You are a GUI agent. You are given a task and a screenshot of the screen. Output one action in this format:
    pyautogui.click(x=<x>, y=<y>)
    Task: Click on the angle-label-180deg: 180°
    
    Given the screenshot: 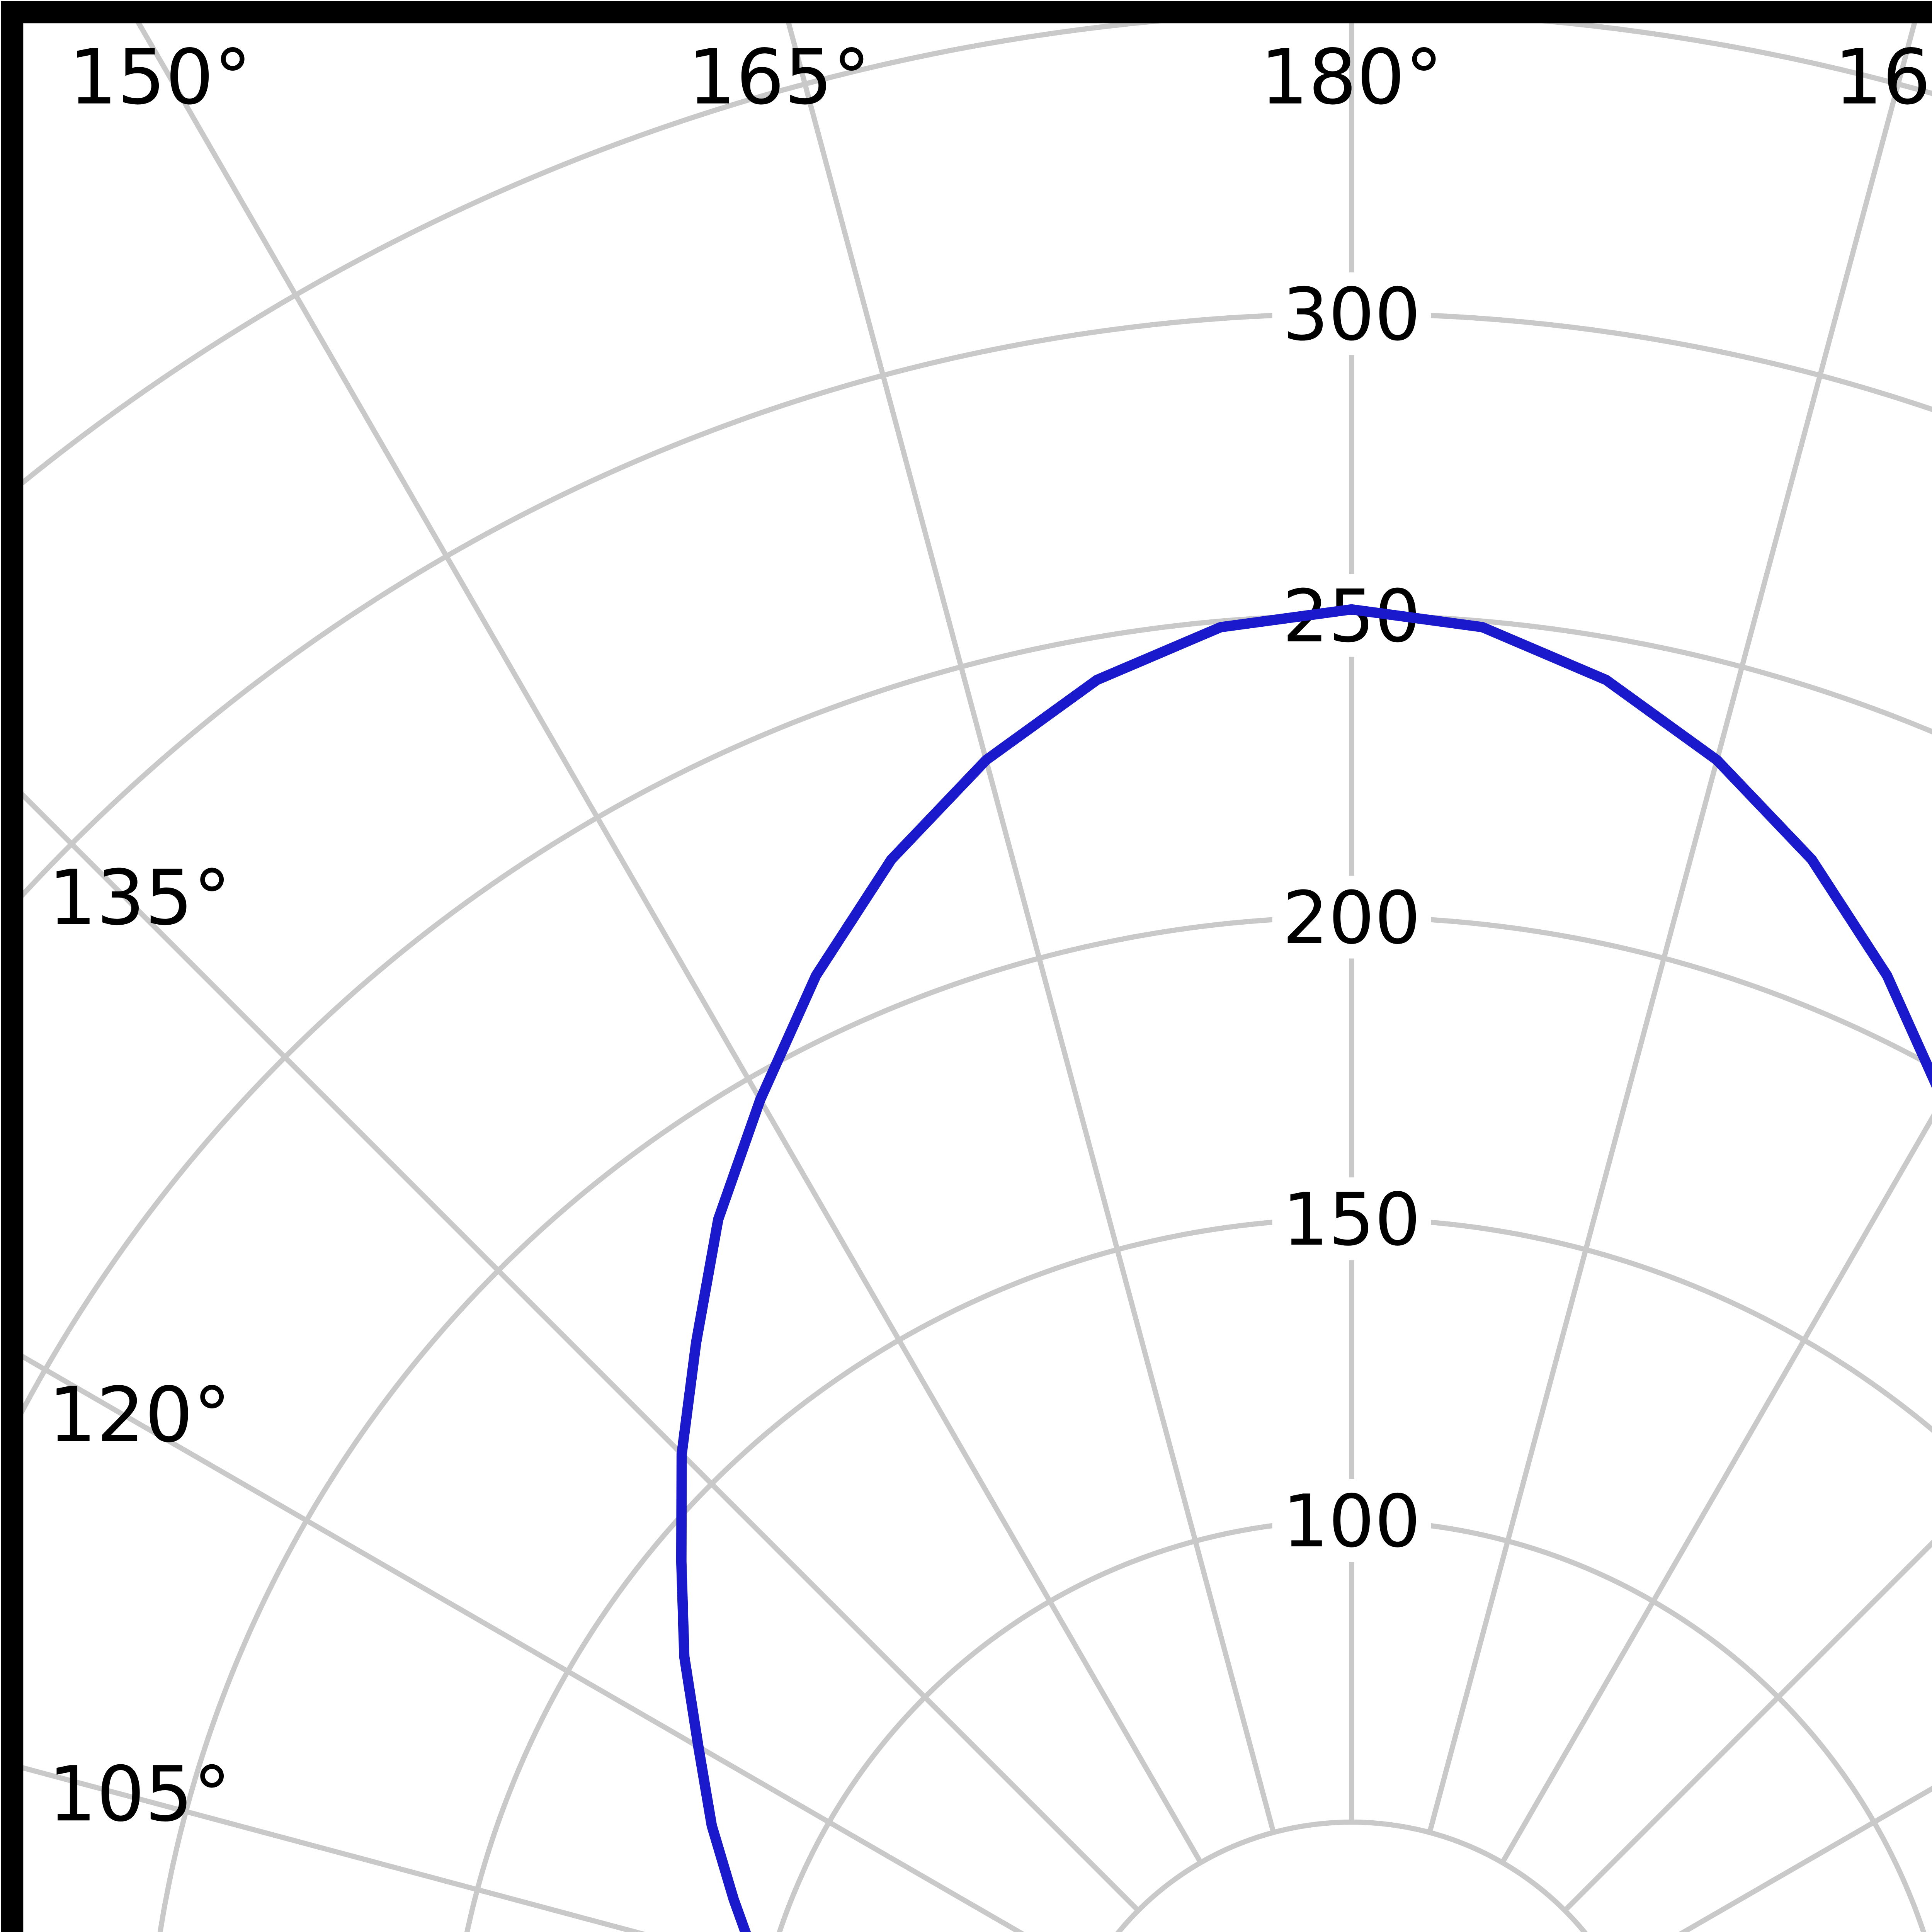 What is the action you would take?
    pyautogui.click(x=1352, y=78)
    